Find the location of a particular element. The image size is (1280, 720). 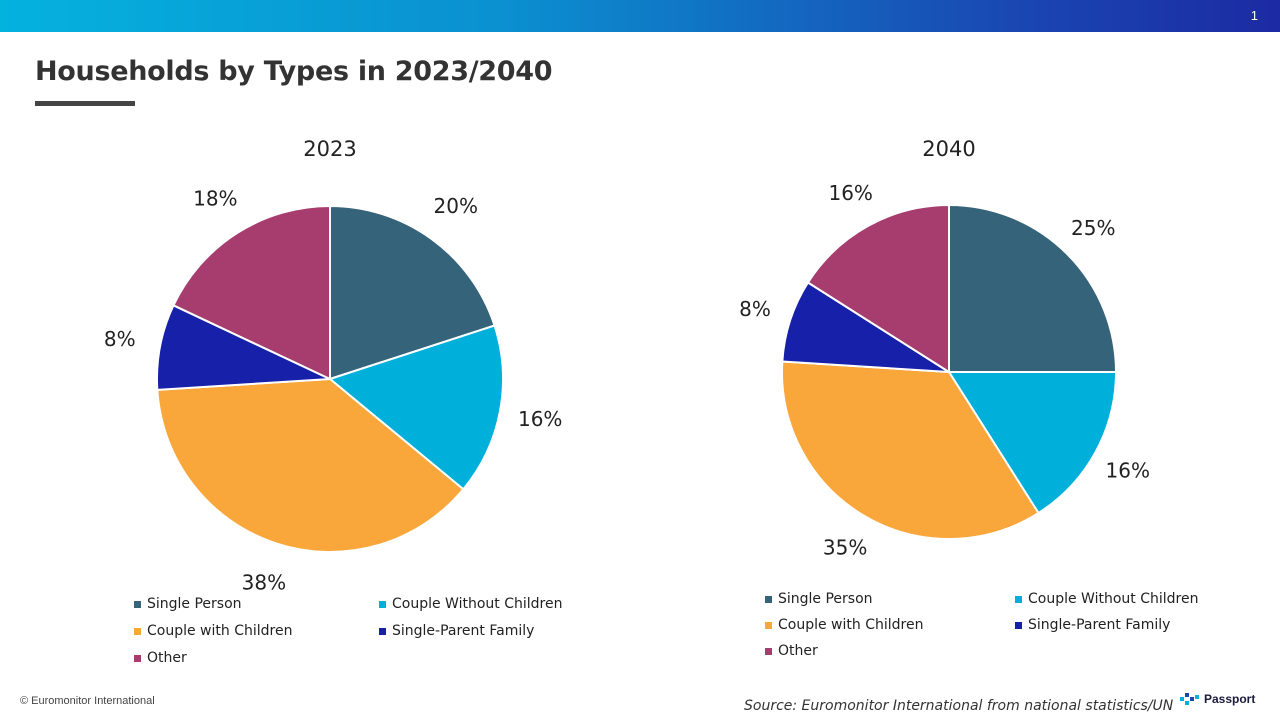

pie-slice-2040-couple-without-children is located at coordinates (1032, 443).